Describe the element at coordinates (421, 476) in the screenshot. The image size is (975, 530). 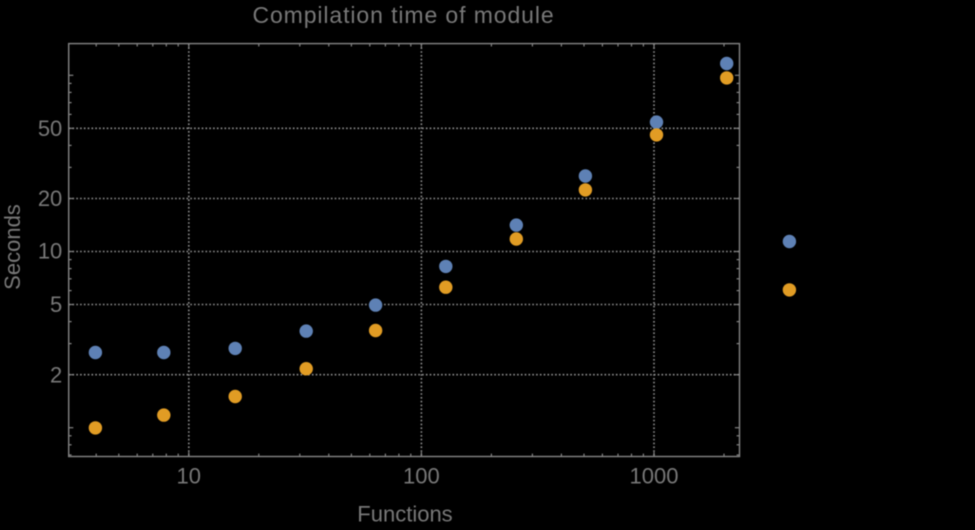
I see `svg-text: 100` at that location.